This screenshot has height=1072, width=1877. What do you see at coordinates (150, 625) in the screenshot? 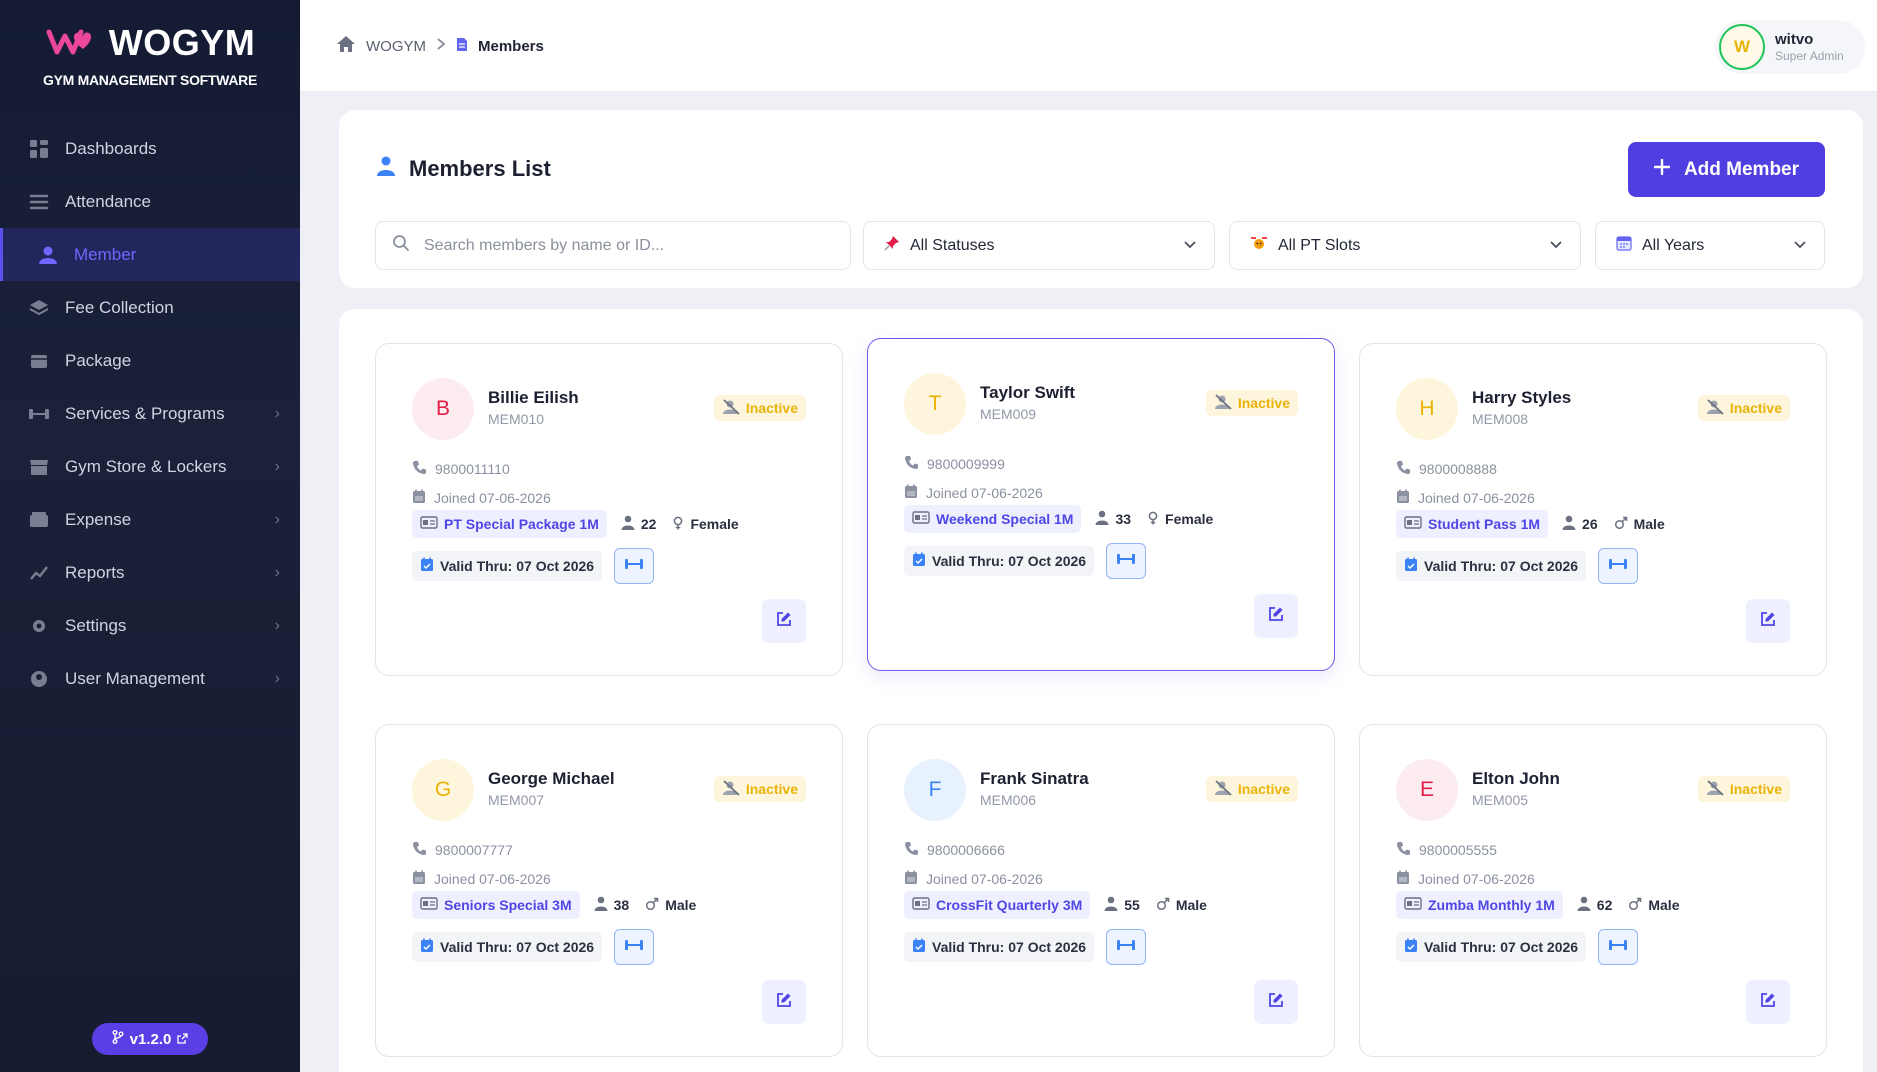
I see `sidebar-item-settings: Settings ›` at bounding box center [150, 625].